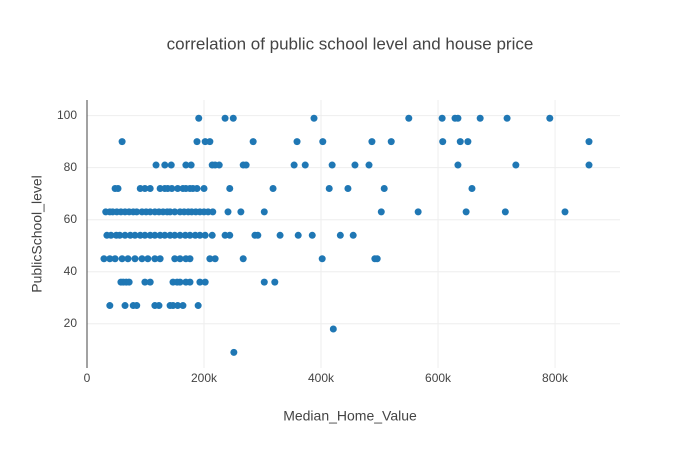 The height and width of the screenshot is (455, 700). I want to click on y-axis-title: PublicSchool_level, so click(37, 234).